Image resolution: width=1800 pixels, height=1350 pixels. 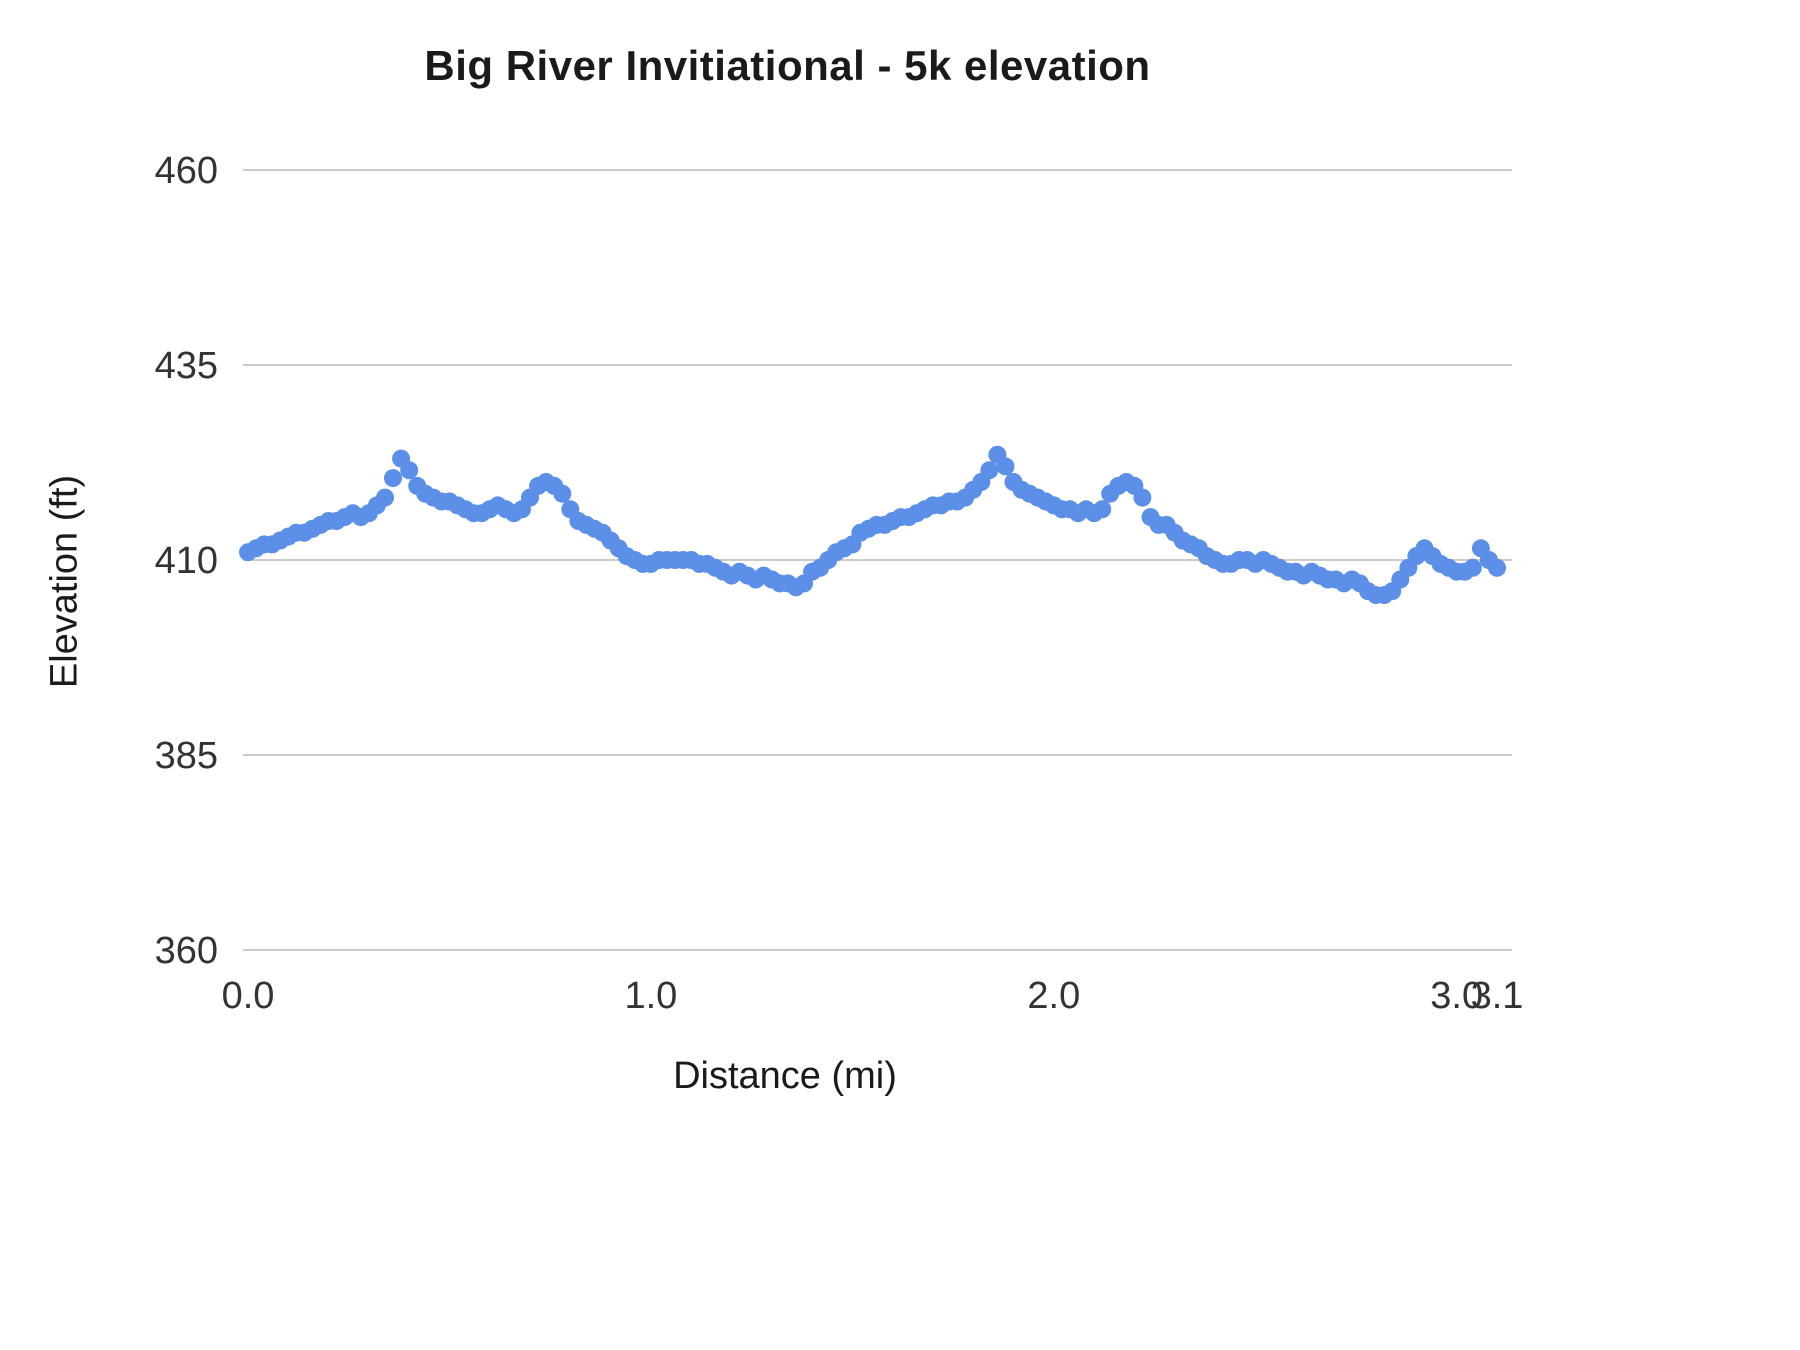 What do you see at coordinates (1497, 996) in the screenshot?
I see `x-tick-label: 3.1` at bounding box center [1497, 996].